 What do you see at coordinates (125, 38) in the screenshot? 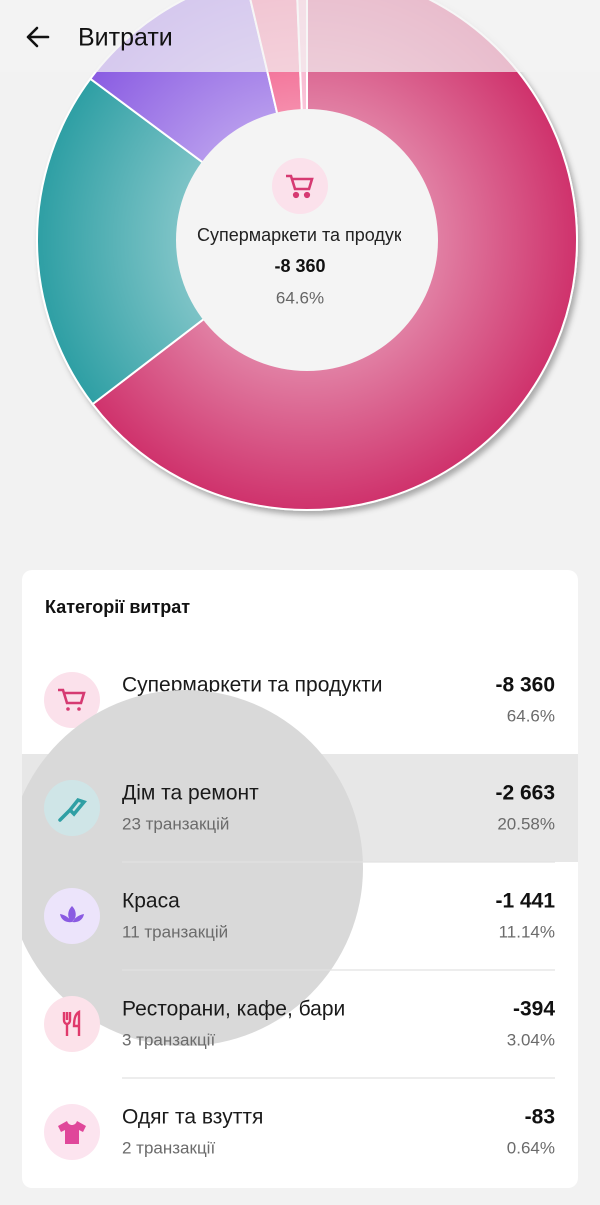
I see `screen-title: Витрати` at bounding box center [125, 38].